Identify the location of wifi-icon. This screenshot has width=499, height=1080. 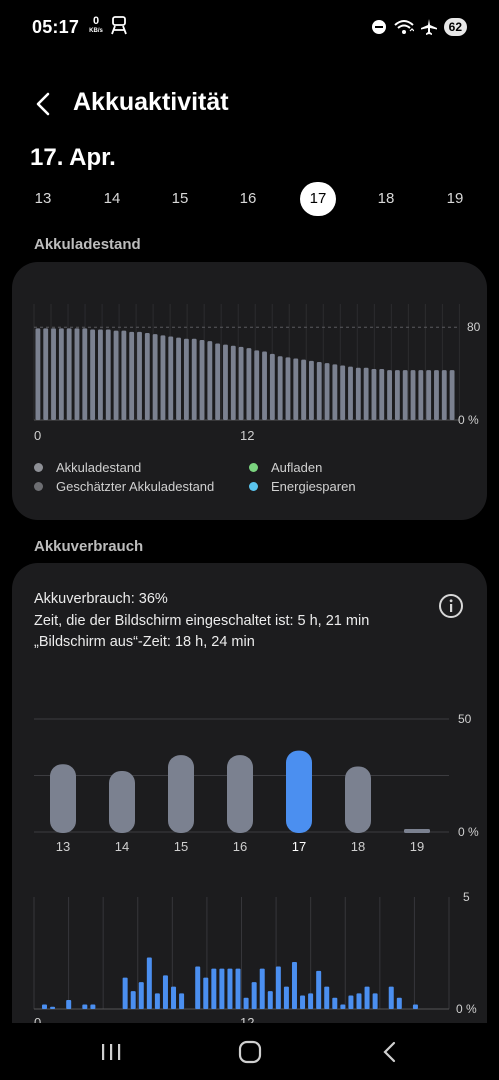
(403, 27).